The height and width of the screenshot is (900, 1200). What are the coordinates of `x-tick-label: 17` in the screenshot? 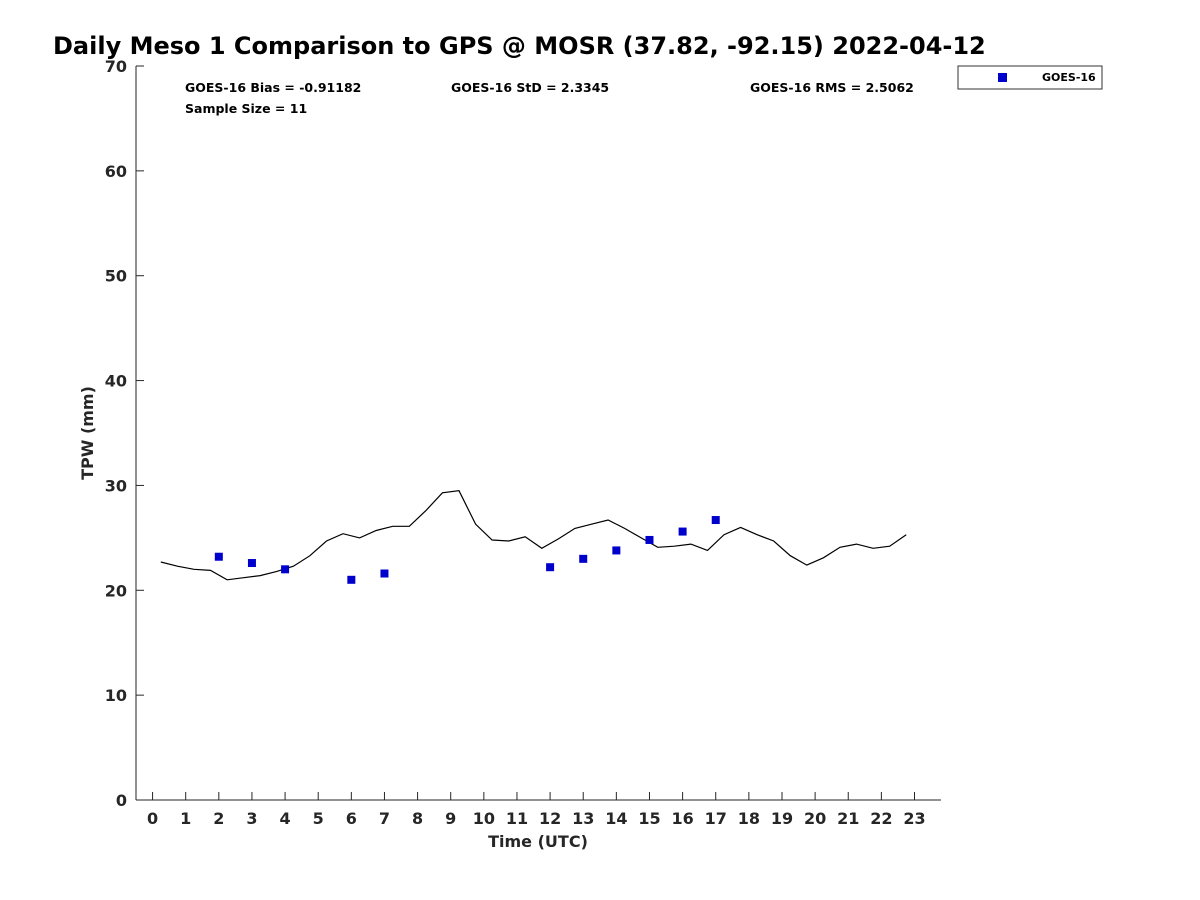 It's located at (716, 818).